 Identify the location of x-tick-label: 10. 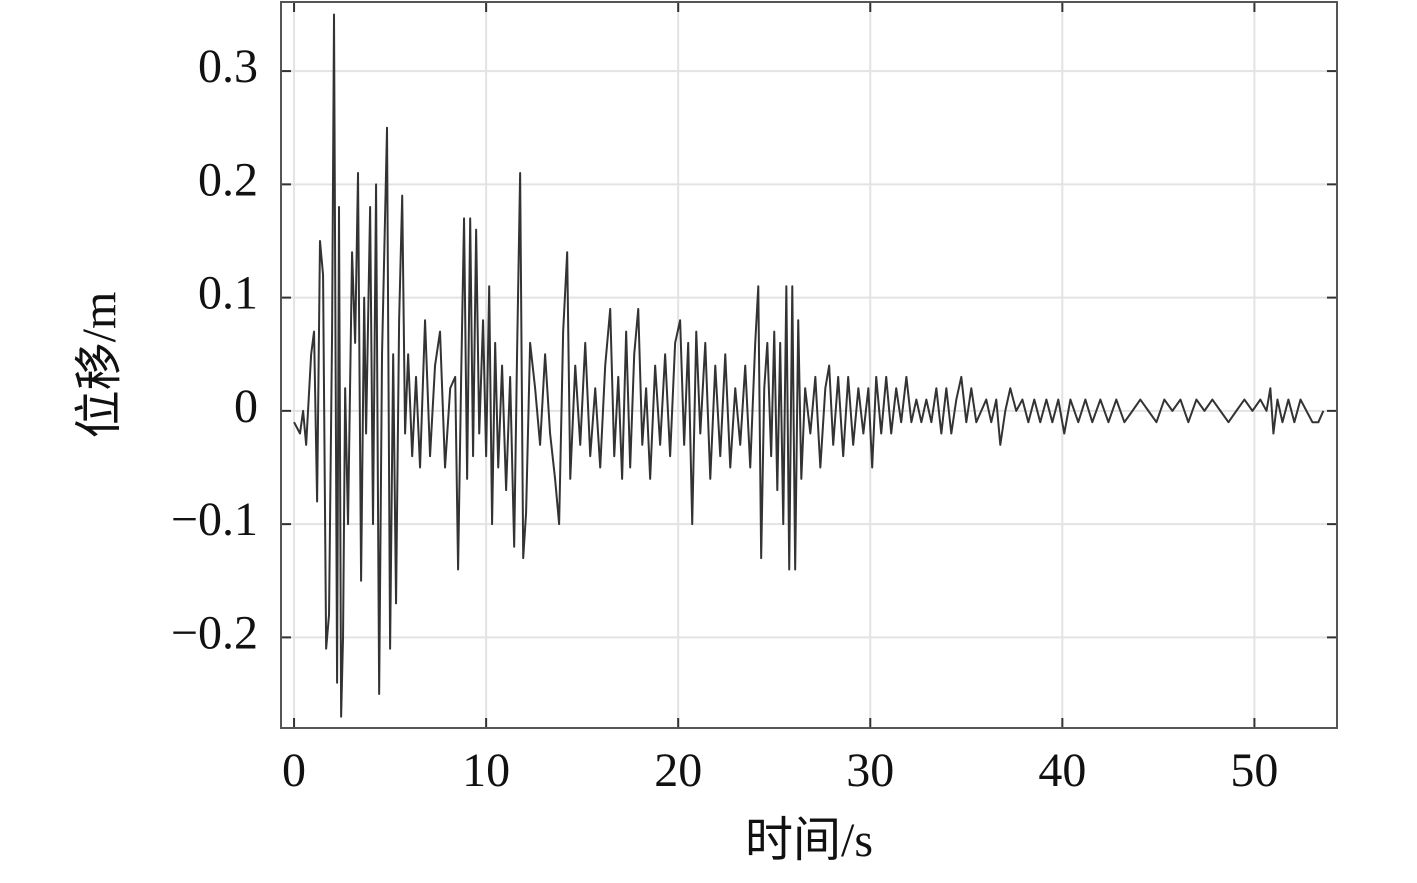
(486, 770).